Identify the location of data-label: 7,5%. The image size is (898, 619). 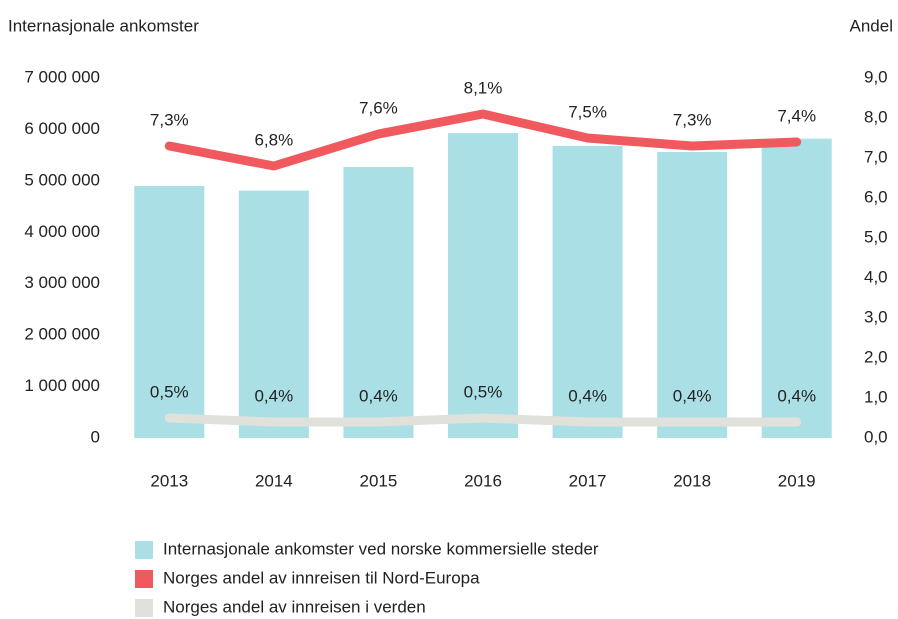
(587, 111).